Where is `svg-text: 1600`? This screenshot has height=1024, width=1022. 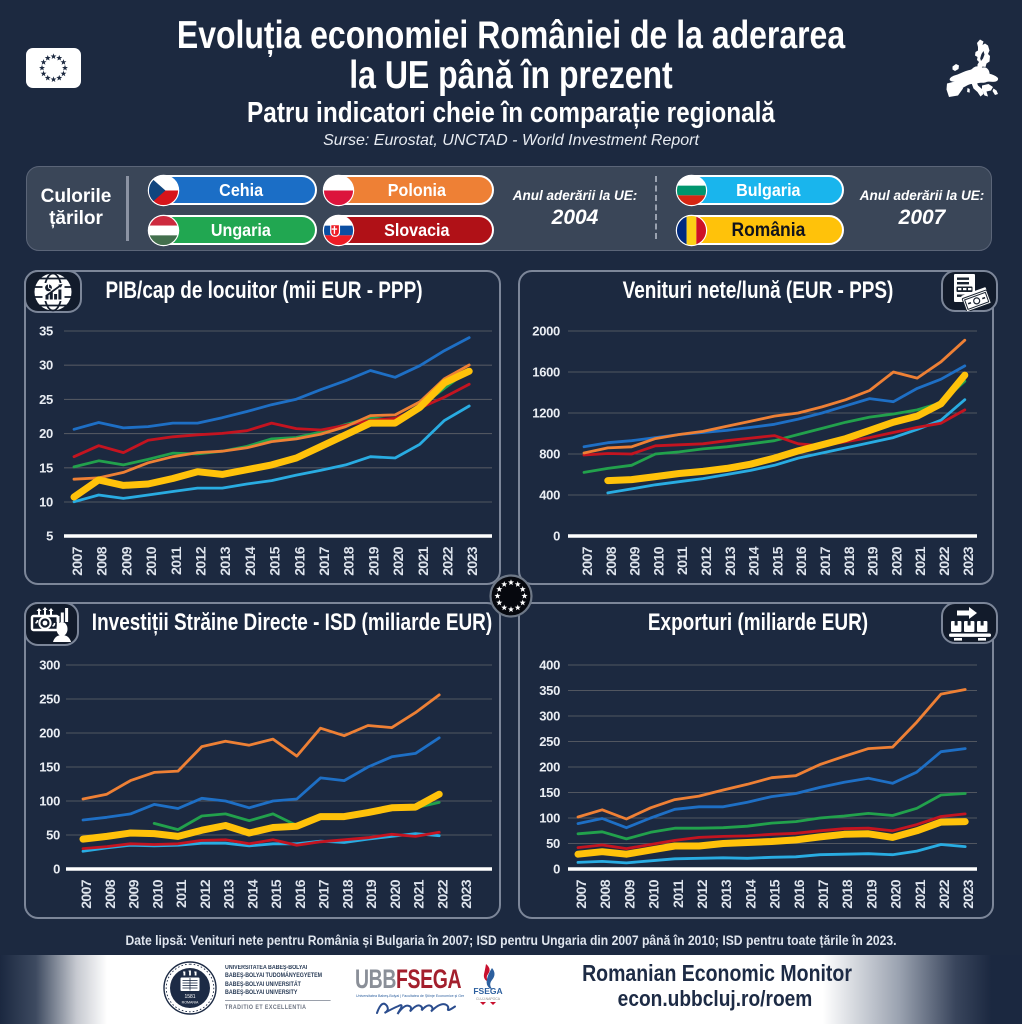
svg-text: 1600 is located at coordinates (546, 372).